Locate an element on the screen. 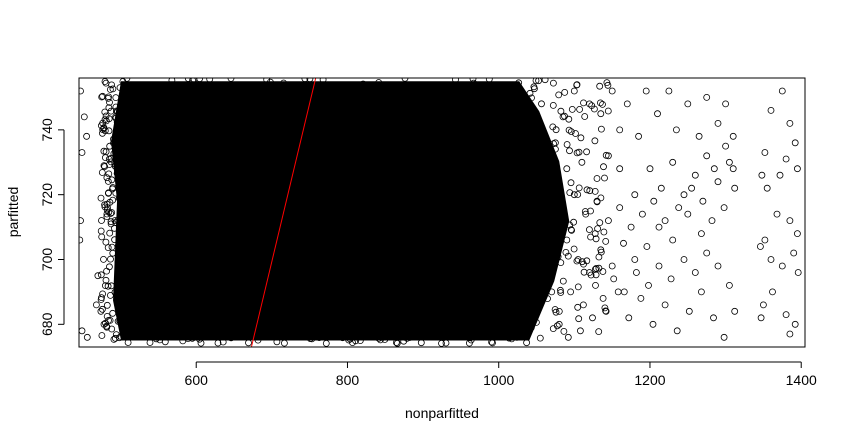 The width and height of the screenshot is (845, 445). x-tick-label: 600 is located at coordinates (197, 380).